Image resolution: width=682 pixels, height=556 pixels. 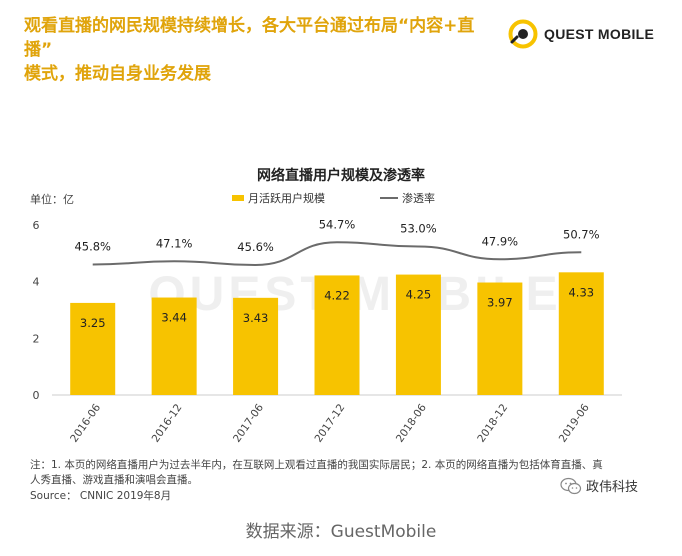 I want to click on bar-value-label: 3.44, so click(x=174, y=318).